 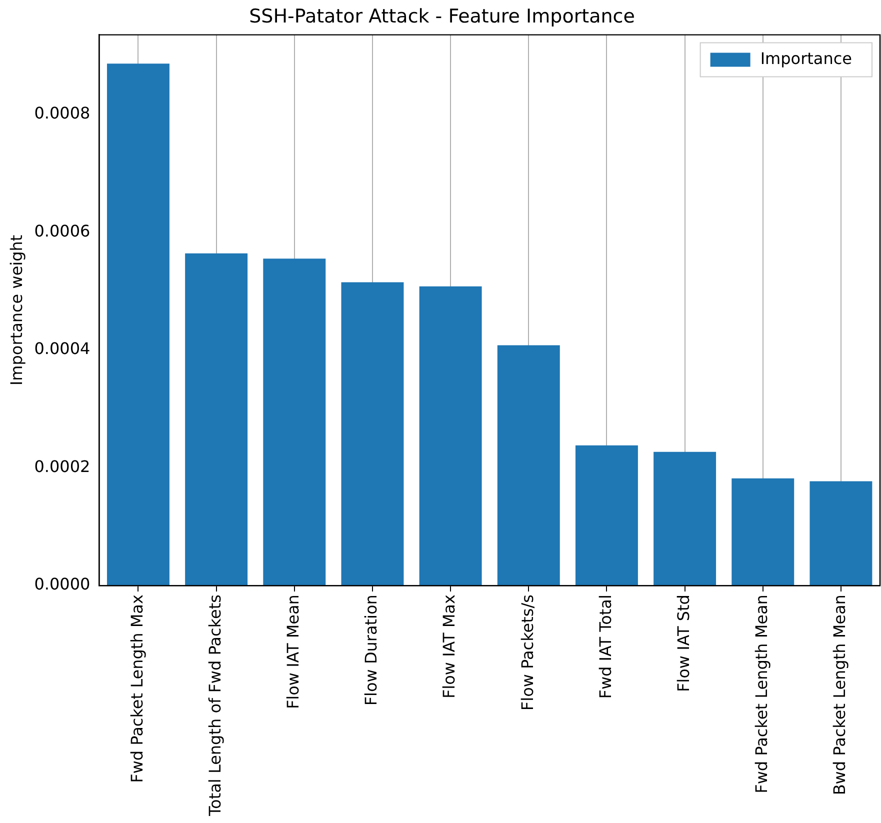 I want to click on y-tick-label: 0.0000, so click(x=62, y=584).